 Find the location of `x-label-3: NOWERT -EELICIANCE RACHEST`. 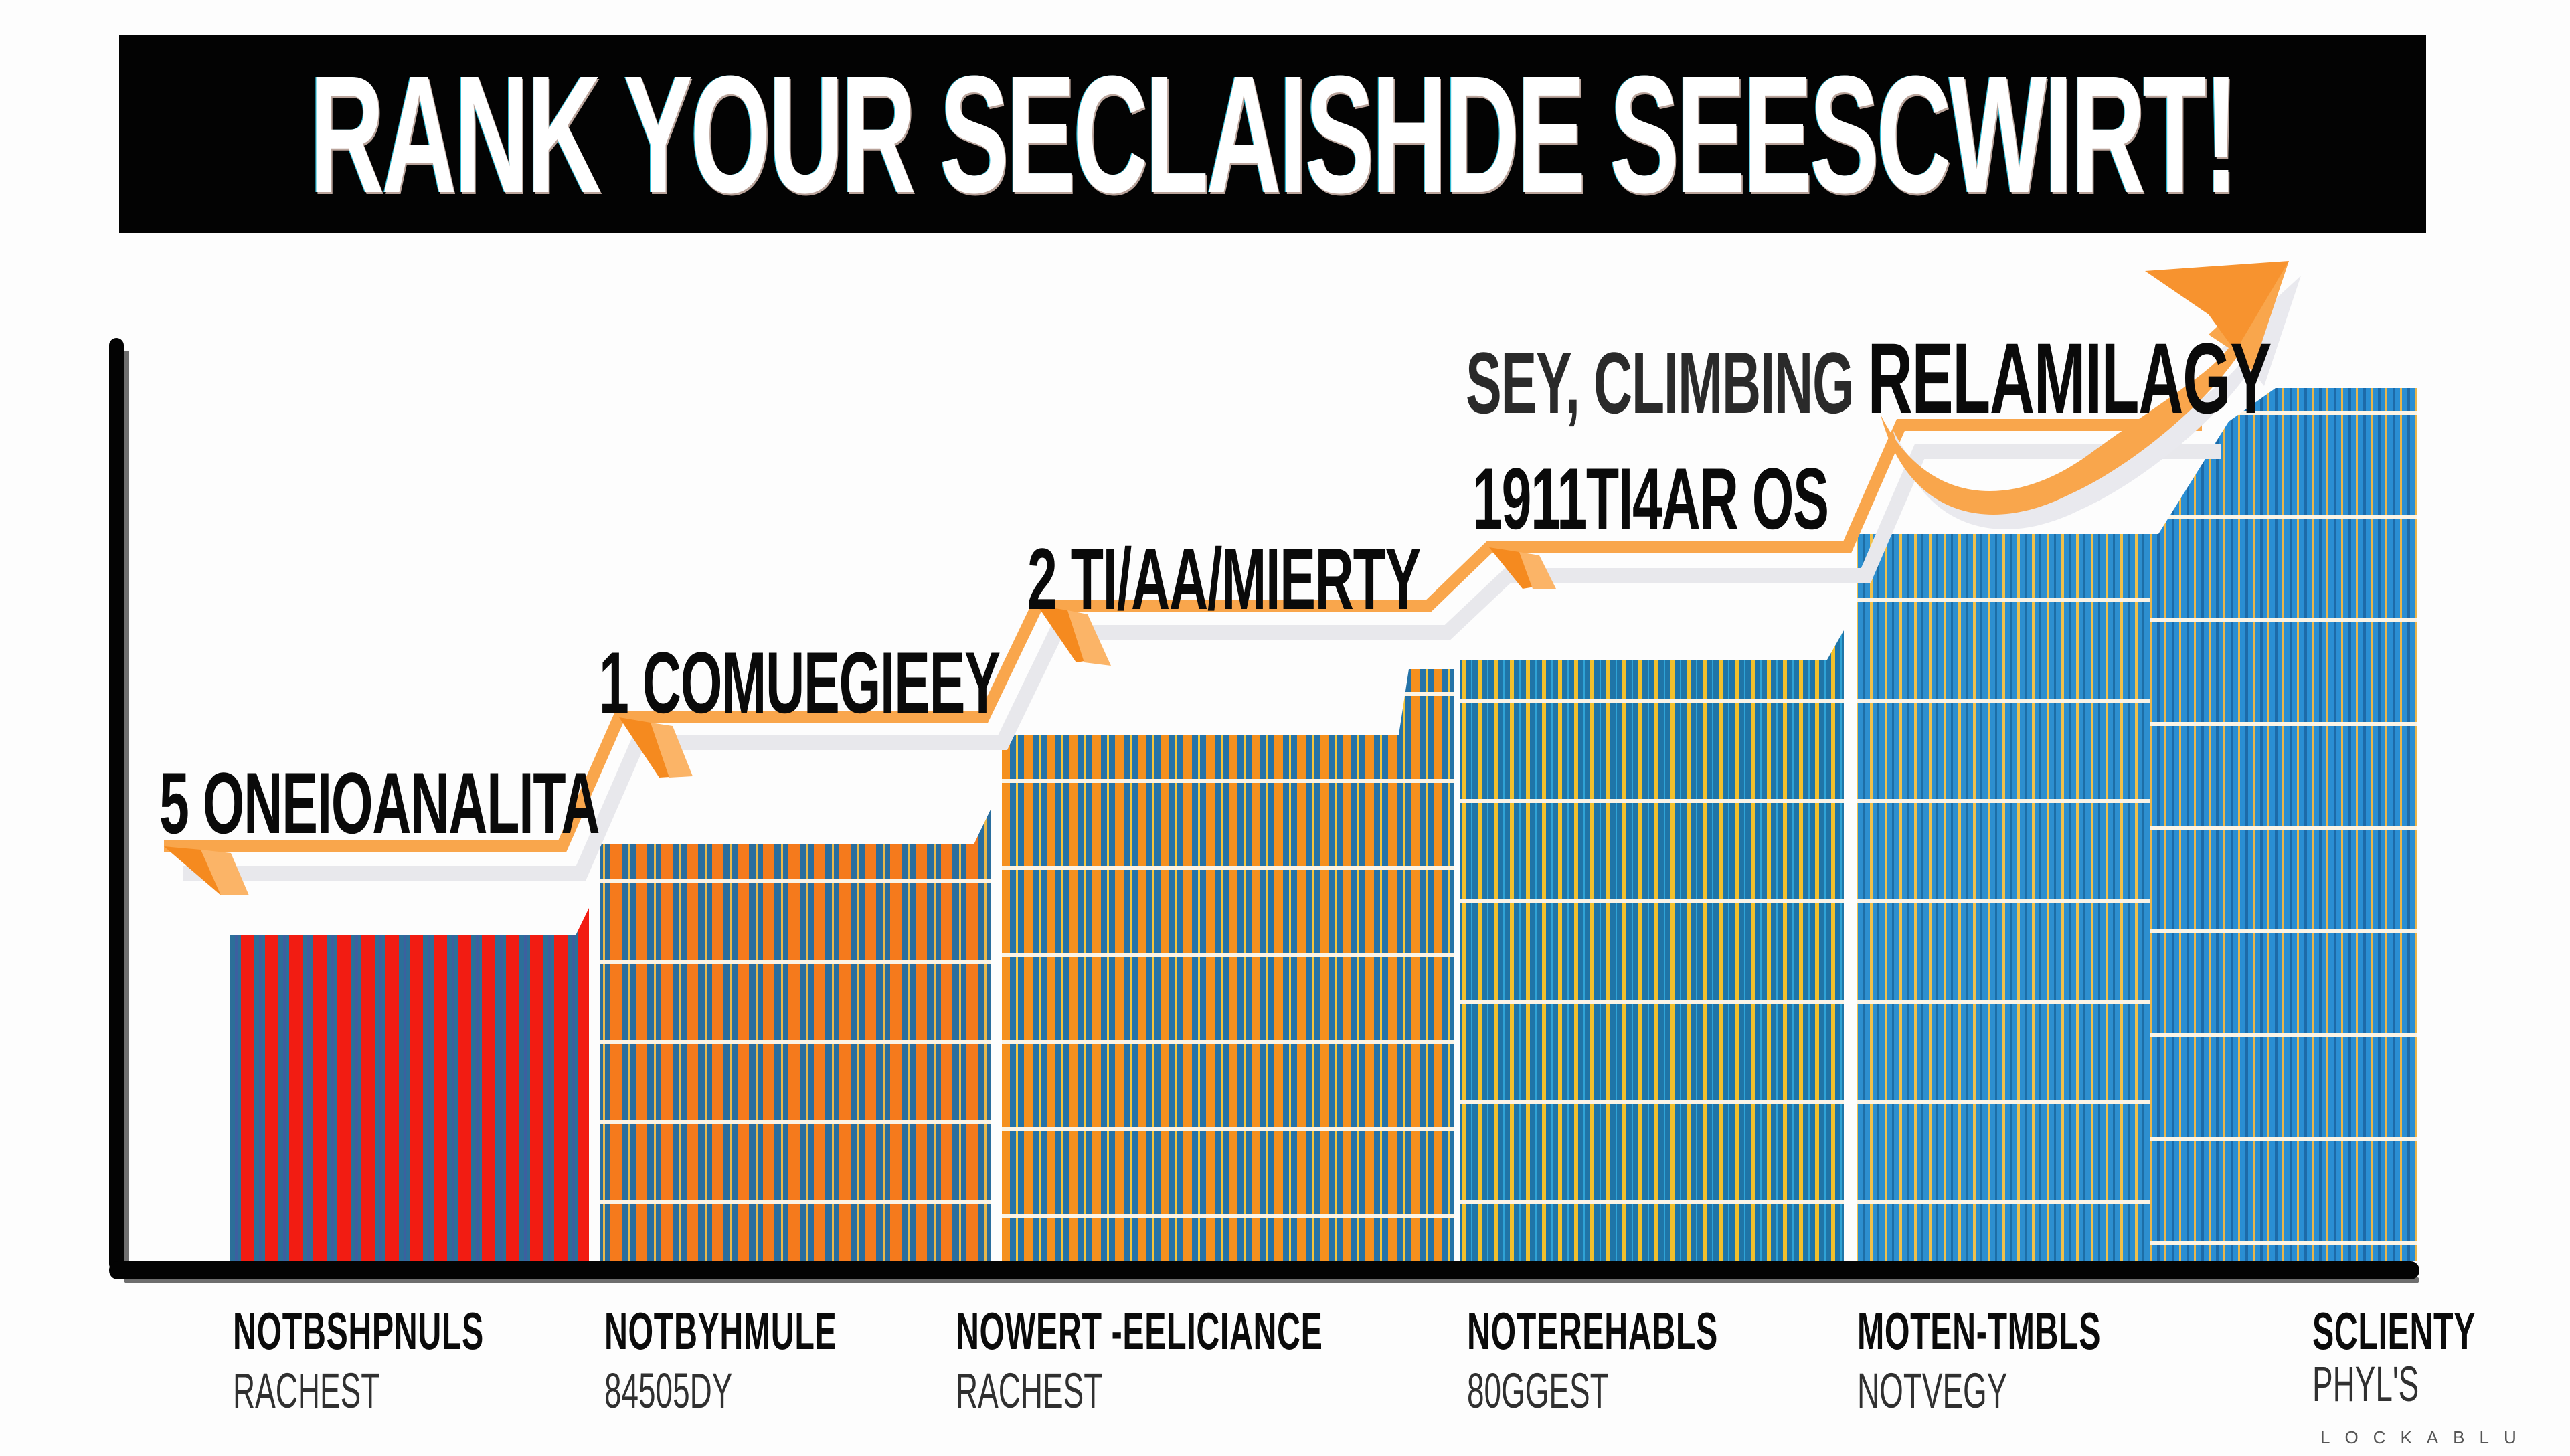

x-label-3: NOWERT -EELICIANCE RACHEST is located at coordinates (1140, 1360).